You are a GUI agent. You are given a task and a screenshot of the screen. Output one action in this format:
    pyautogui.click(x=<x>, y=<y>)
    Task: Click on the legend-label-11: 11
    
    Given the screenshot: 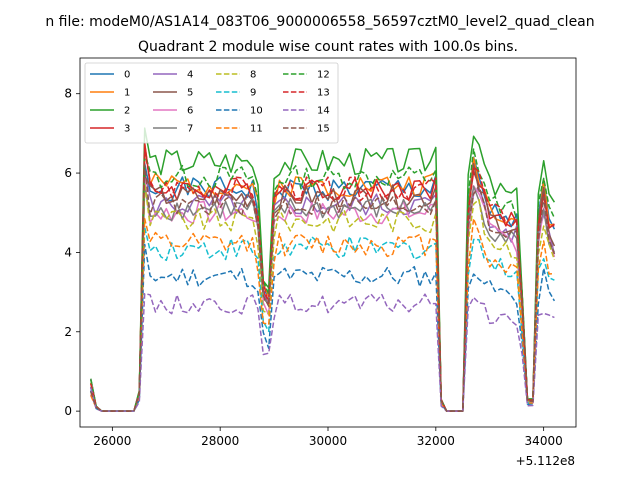 What is the action you would take?
    pyautogui.click(x=256, y=129)
    